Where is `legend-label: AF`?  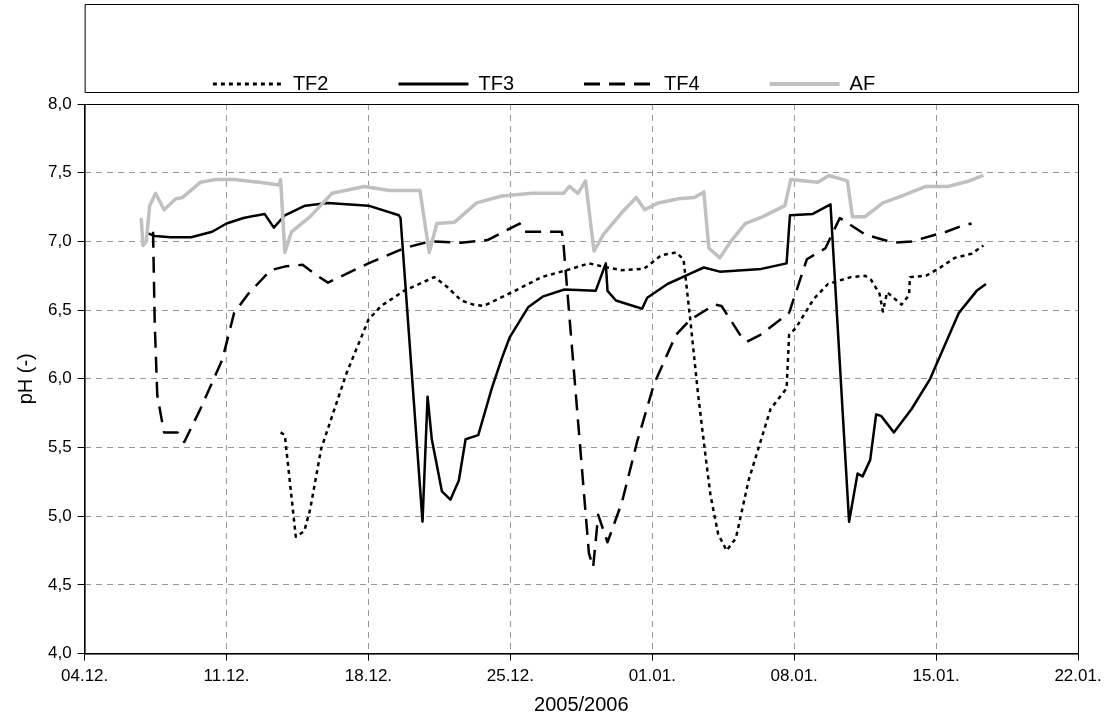
legend-label: AF is located at coordinates (862, 82).